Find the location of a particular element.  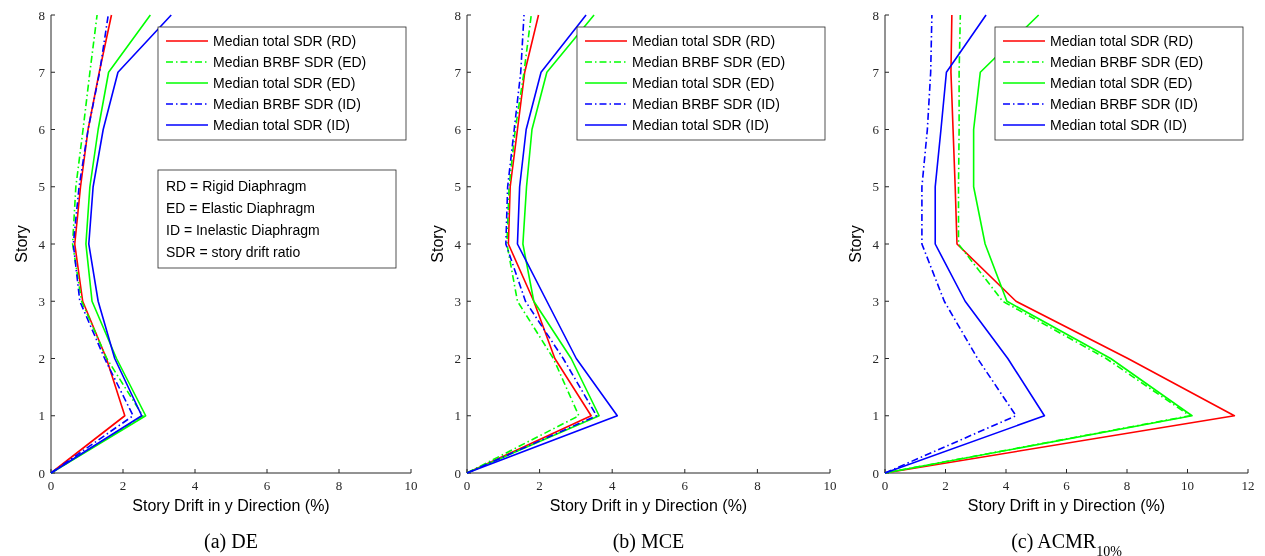

text: (c) ACMR$_{10%}$ is located at coordinates (1067, 543).